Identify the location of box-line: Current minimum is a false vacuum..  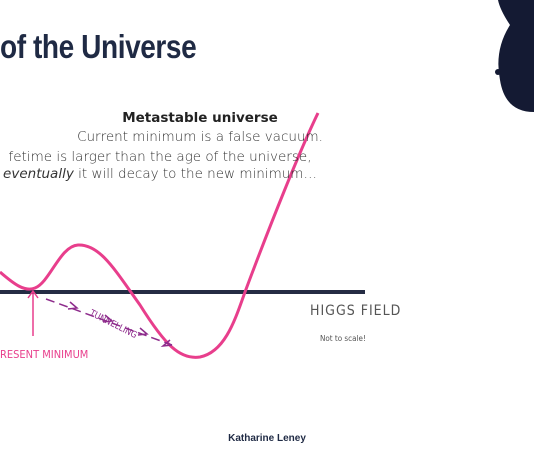
(200, 137).